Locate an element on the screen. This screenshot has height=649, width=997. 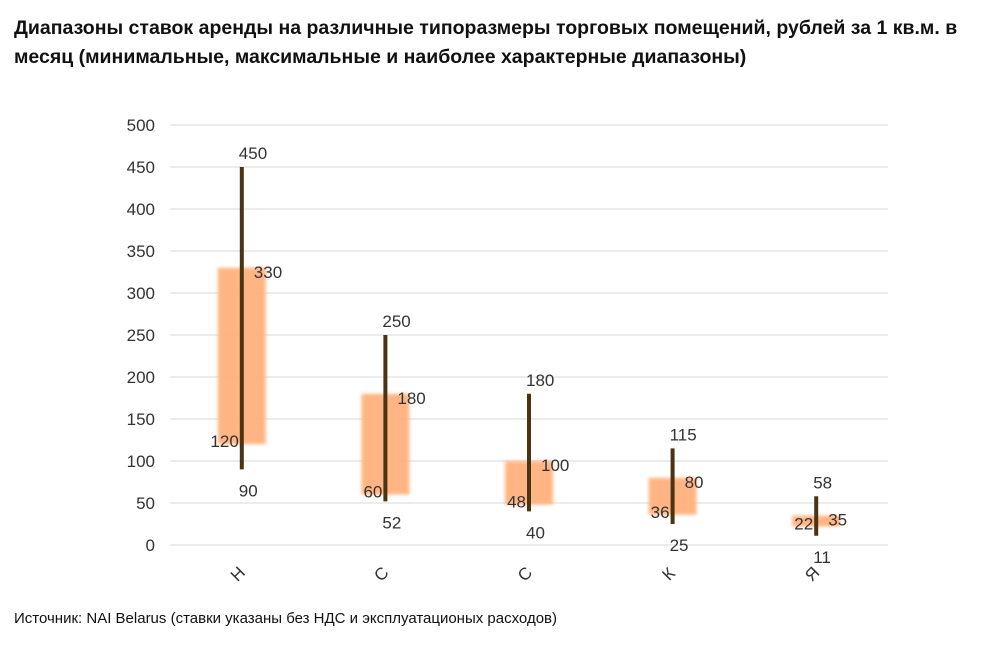
min-label: 11 is located at coordinates (822, 557).